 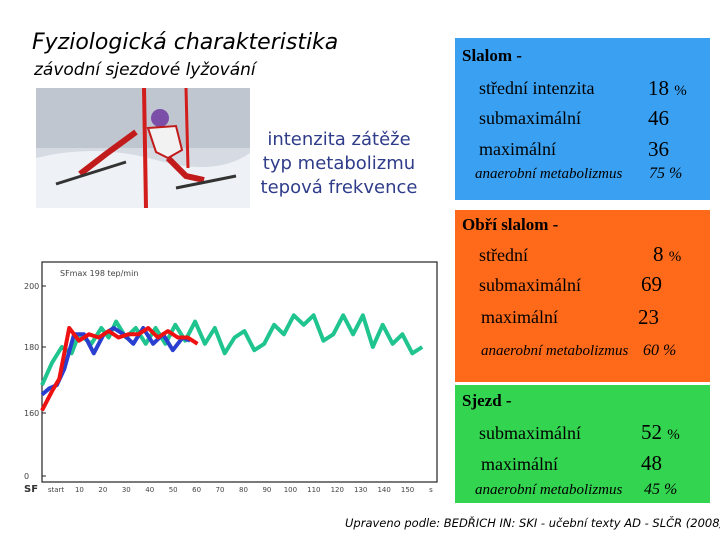 I want to click on chart-x-tick-label: 130, so click(x=360, y=490).